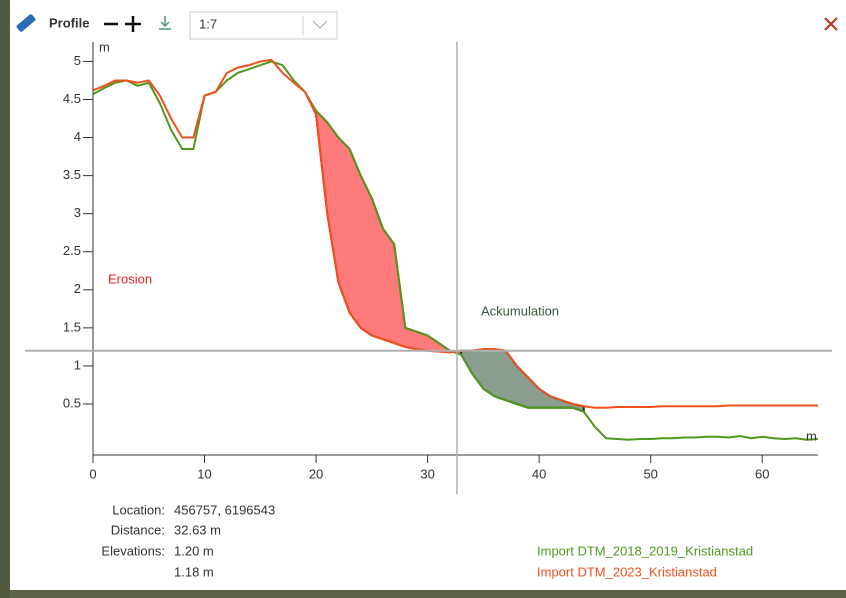  What do you see at coordinates (208, 23) in the screenshot?
I see `scale-value: 1:7` at bounding box center [208, 23].